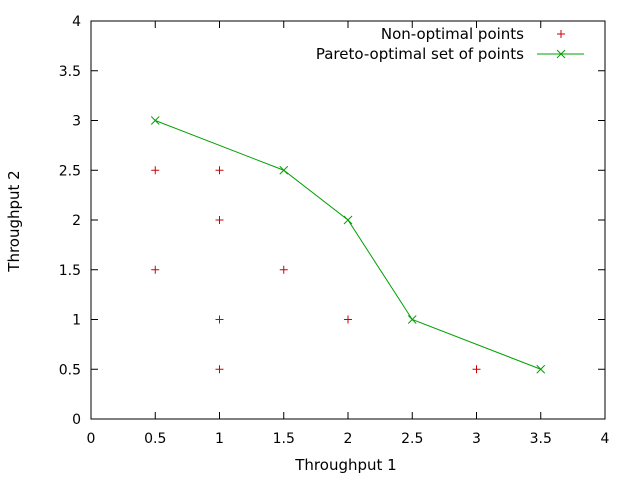 Image resolution: width=640 pixels, height=480 pixels. What do you see at coordinates (14, 221) in the screenshot?
I see `y-axis-label: Throughput 2` at bounding box center [14, 221].